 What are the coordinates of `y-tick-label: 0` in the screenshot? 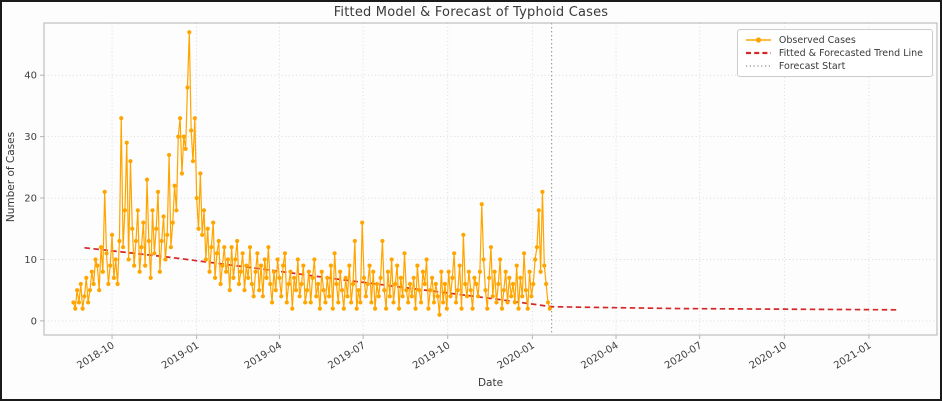 It's located at (34, 321).